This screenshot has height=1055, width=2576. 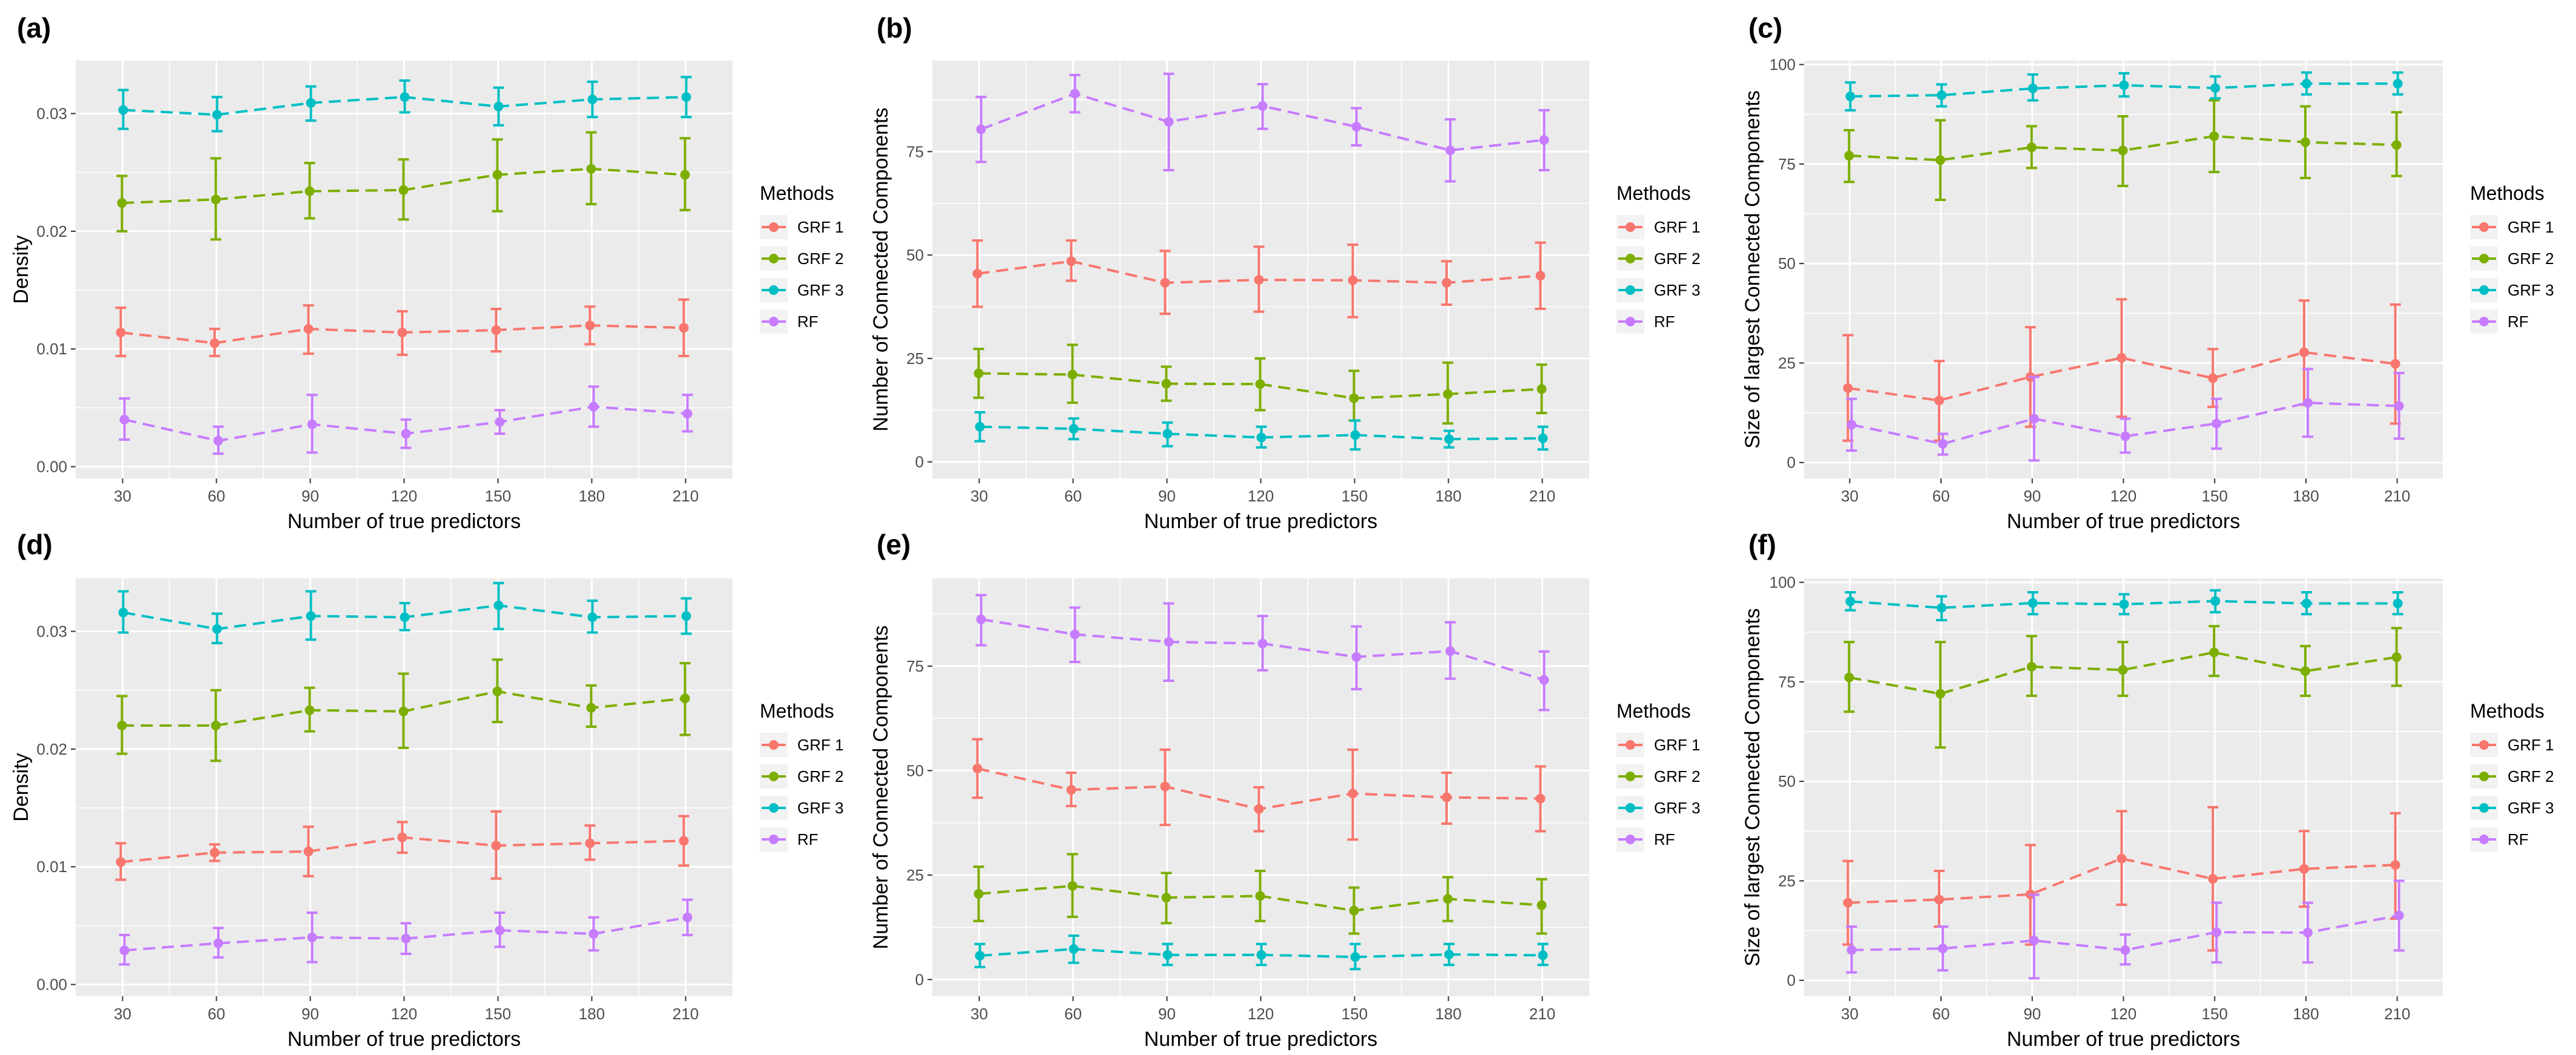 What do you see at coordinates (2123, 496) in the screenshot?
I see `x-tick-label: 120` at bounding box center [2123, 496].